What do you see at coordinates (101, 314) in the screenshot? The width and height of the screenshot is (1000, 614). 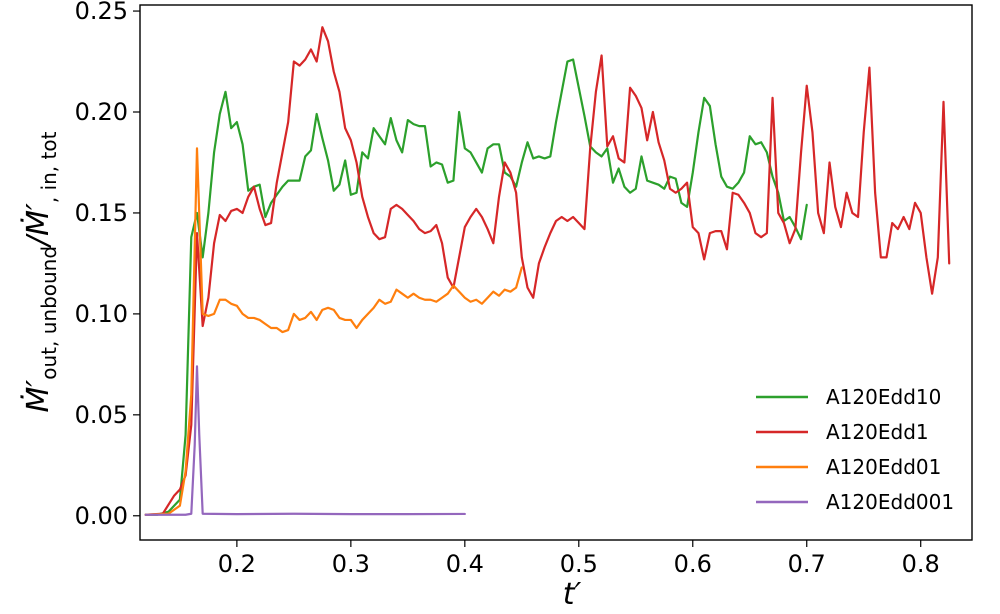 I see `y-tick-label: 0.10` at bounding box center [101, 314].